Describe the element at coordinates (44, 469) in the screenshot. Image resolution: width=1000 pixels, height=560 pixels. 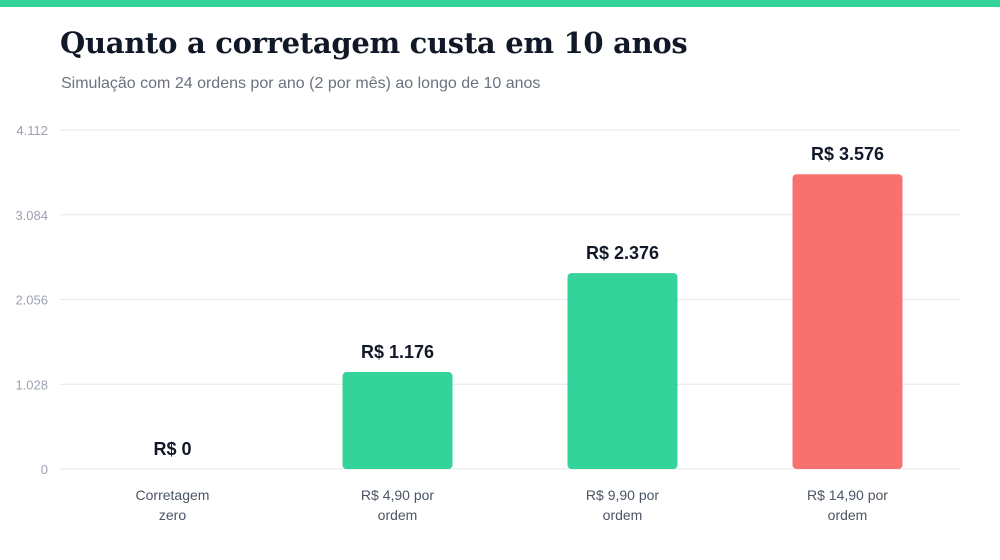
I see `y-tick-label: 0` at that location.